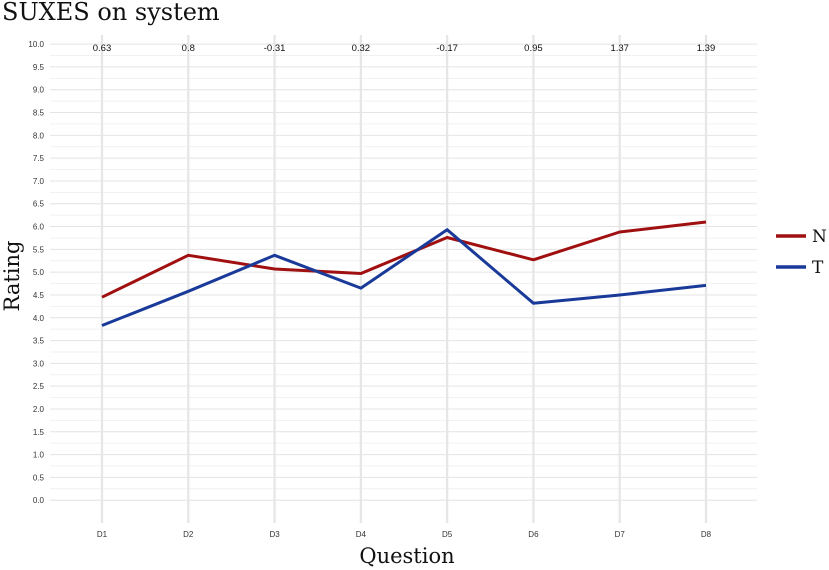 Image resolution: width=829 pixels, height=570 pixels. What do you see at coordinates (39, 477) in the screenshot?
I see `y-tick-label: 0.5` at bounding box center [39, 477].